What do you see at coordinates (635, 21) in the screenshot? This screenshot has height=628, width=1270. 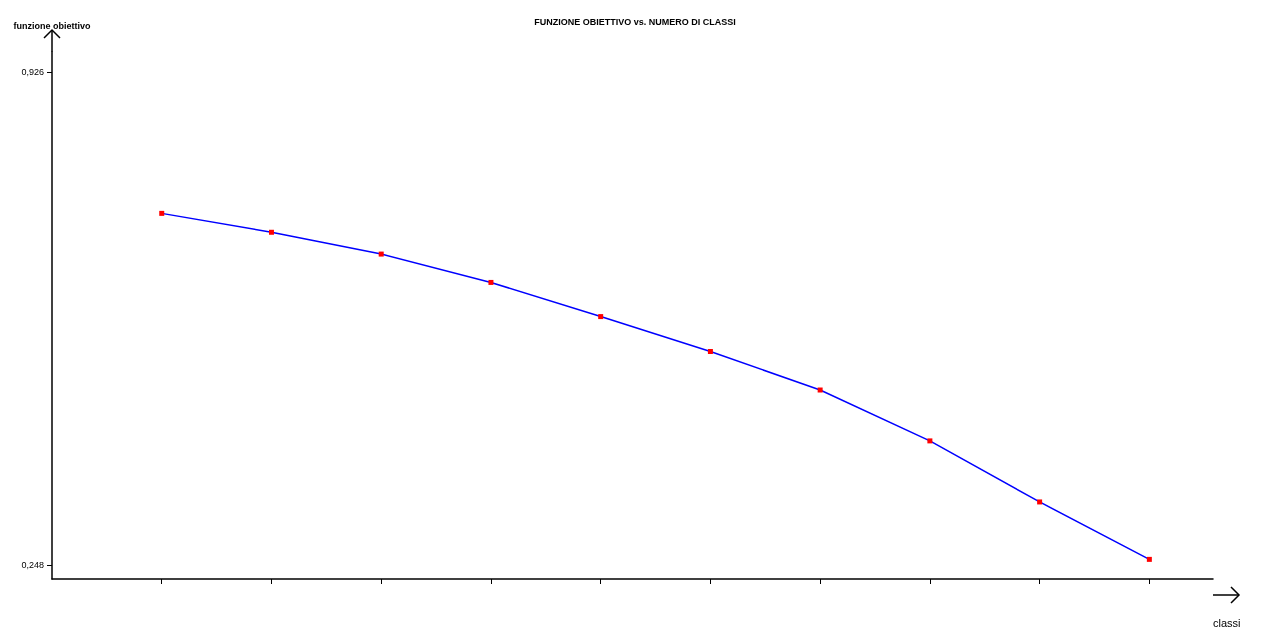 I see `chart-title: FUNZIONE OBIETTIVO vs. NUMERO DI CLASSI` at bounding box center [635, 21].